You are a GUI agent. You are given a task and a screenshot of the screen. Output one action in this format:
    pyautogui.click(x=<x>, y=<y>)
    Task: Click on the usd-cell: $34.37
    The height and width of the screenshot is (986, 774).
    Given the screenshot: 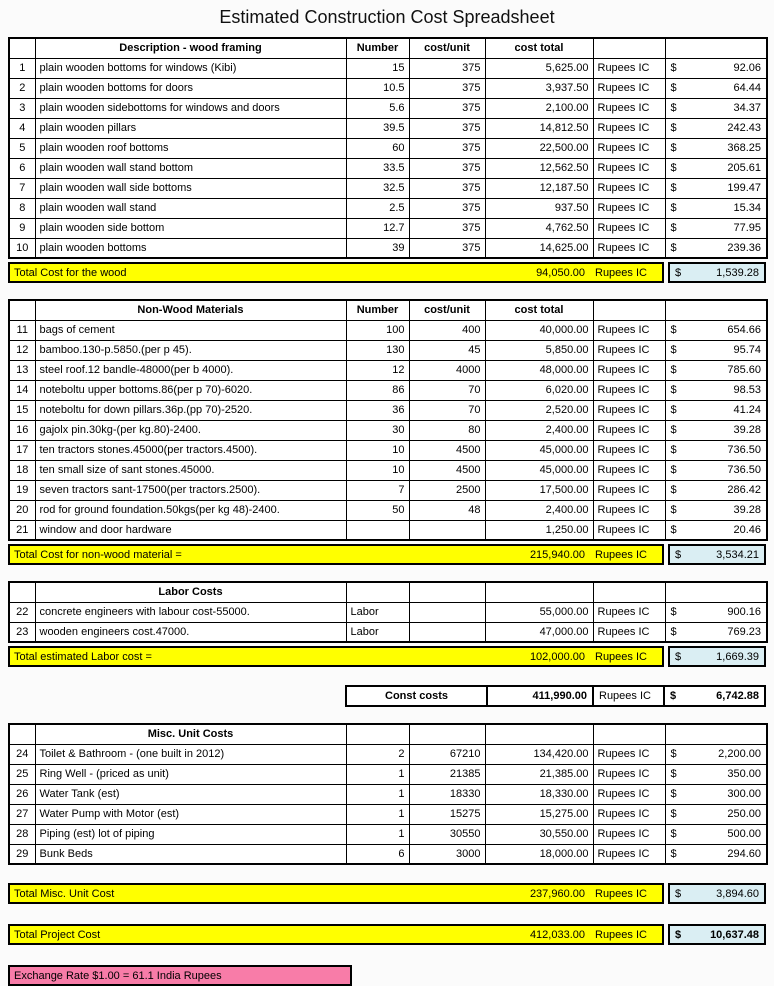 What is the action you would take?
    pyautogui.click(x=716, y=108)
    